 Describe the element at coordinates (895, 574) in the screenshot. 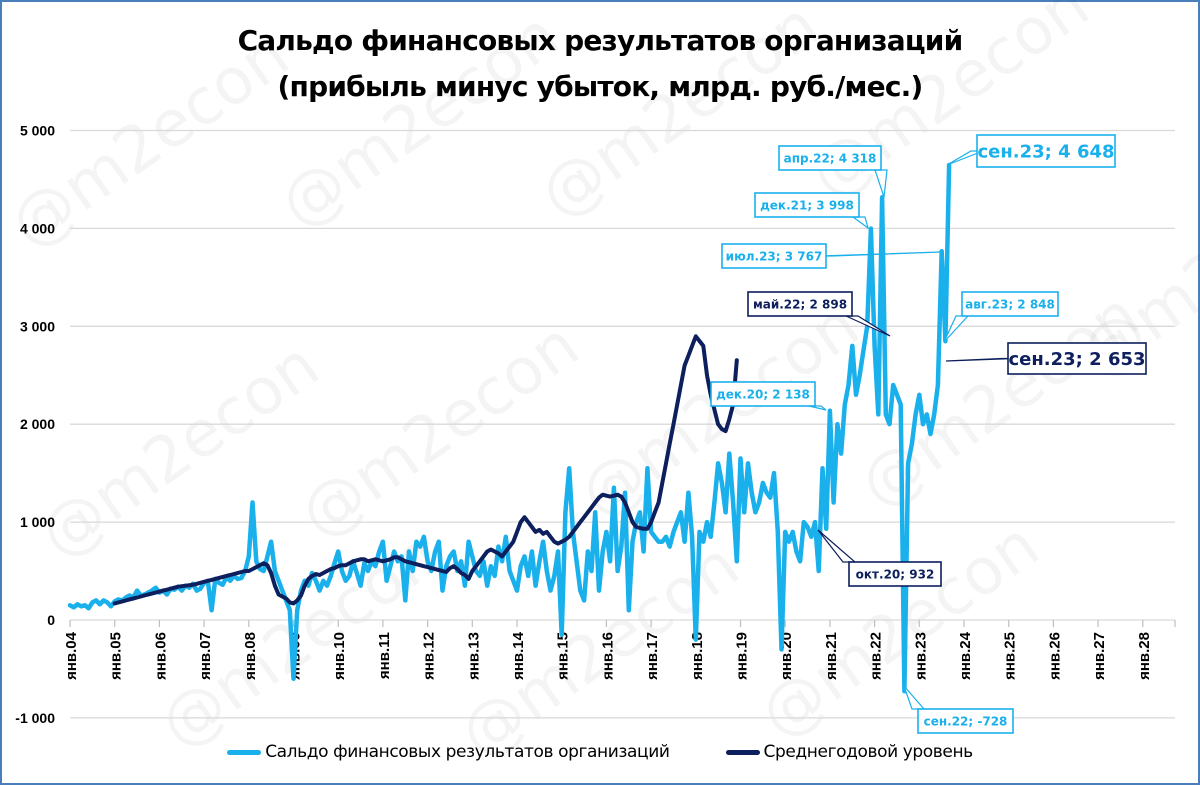

I see `svg-text: окт.20; 932` at that location.